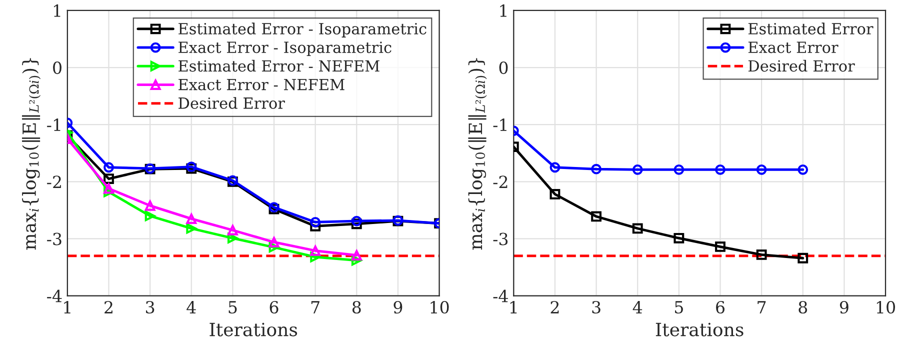 This screenshot has width=899, height=348. What do you see at coordinates (302, 30) in the screenshot?
I see `legend-label: Estimated Error - Isoparametric` at bounding box center [302, 30].